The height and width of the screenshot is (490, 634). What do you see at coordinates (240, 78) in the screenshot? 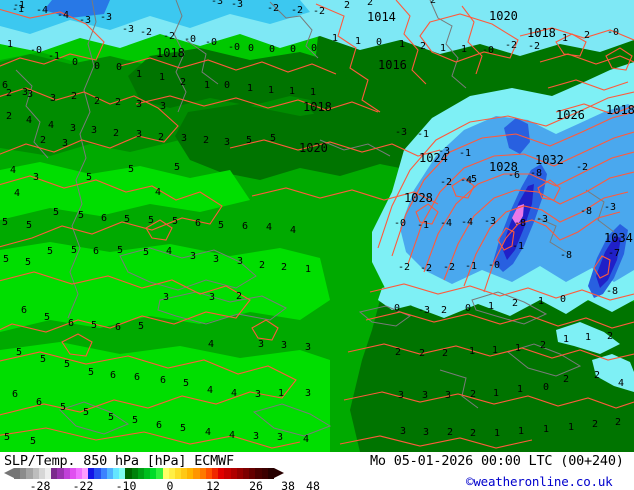
I see `fill-band-0-1C-d` at bounding box center [240, 78].